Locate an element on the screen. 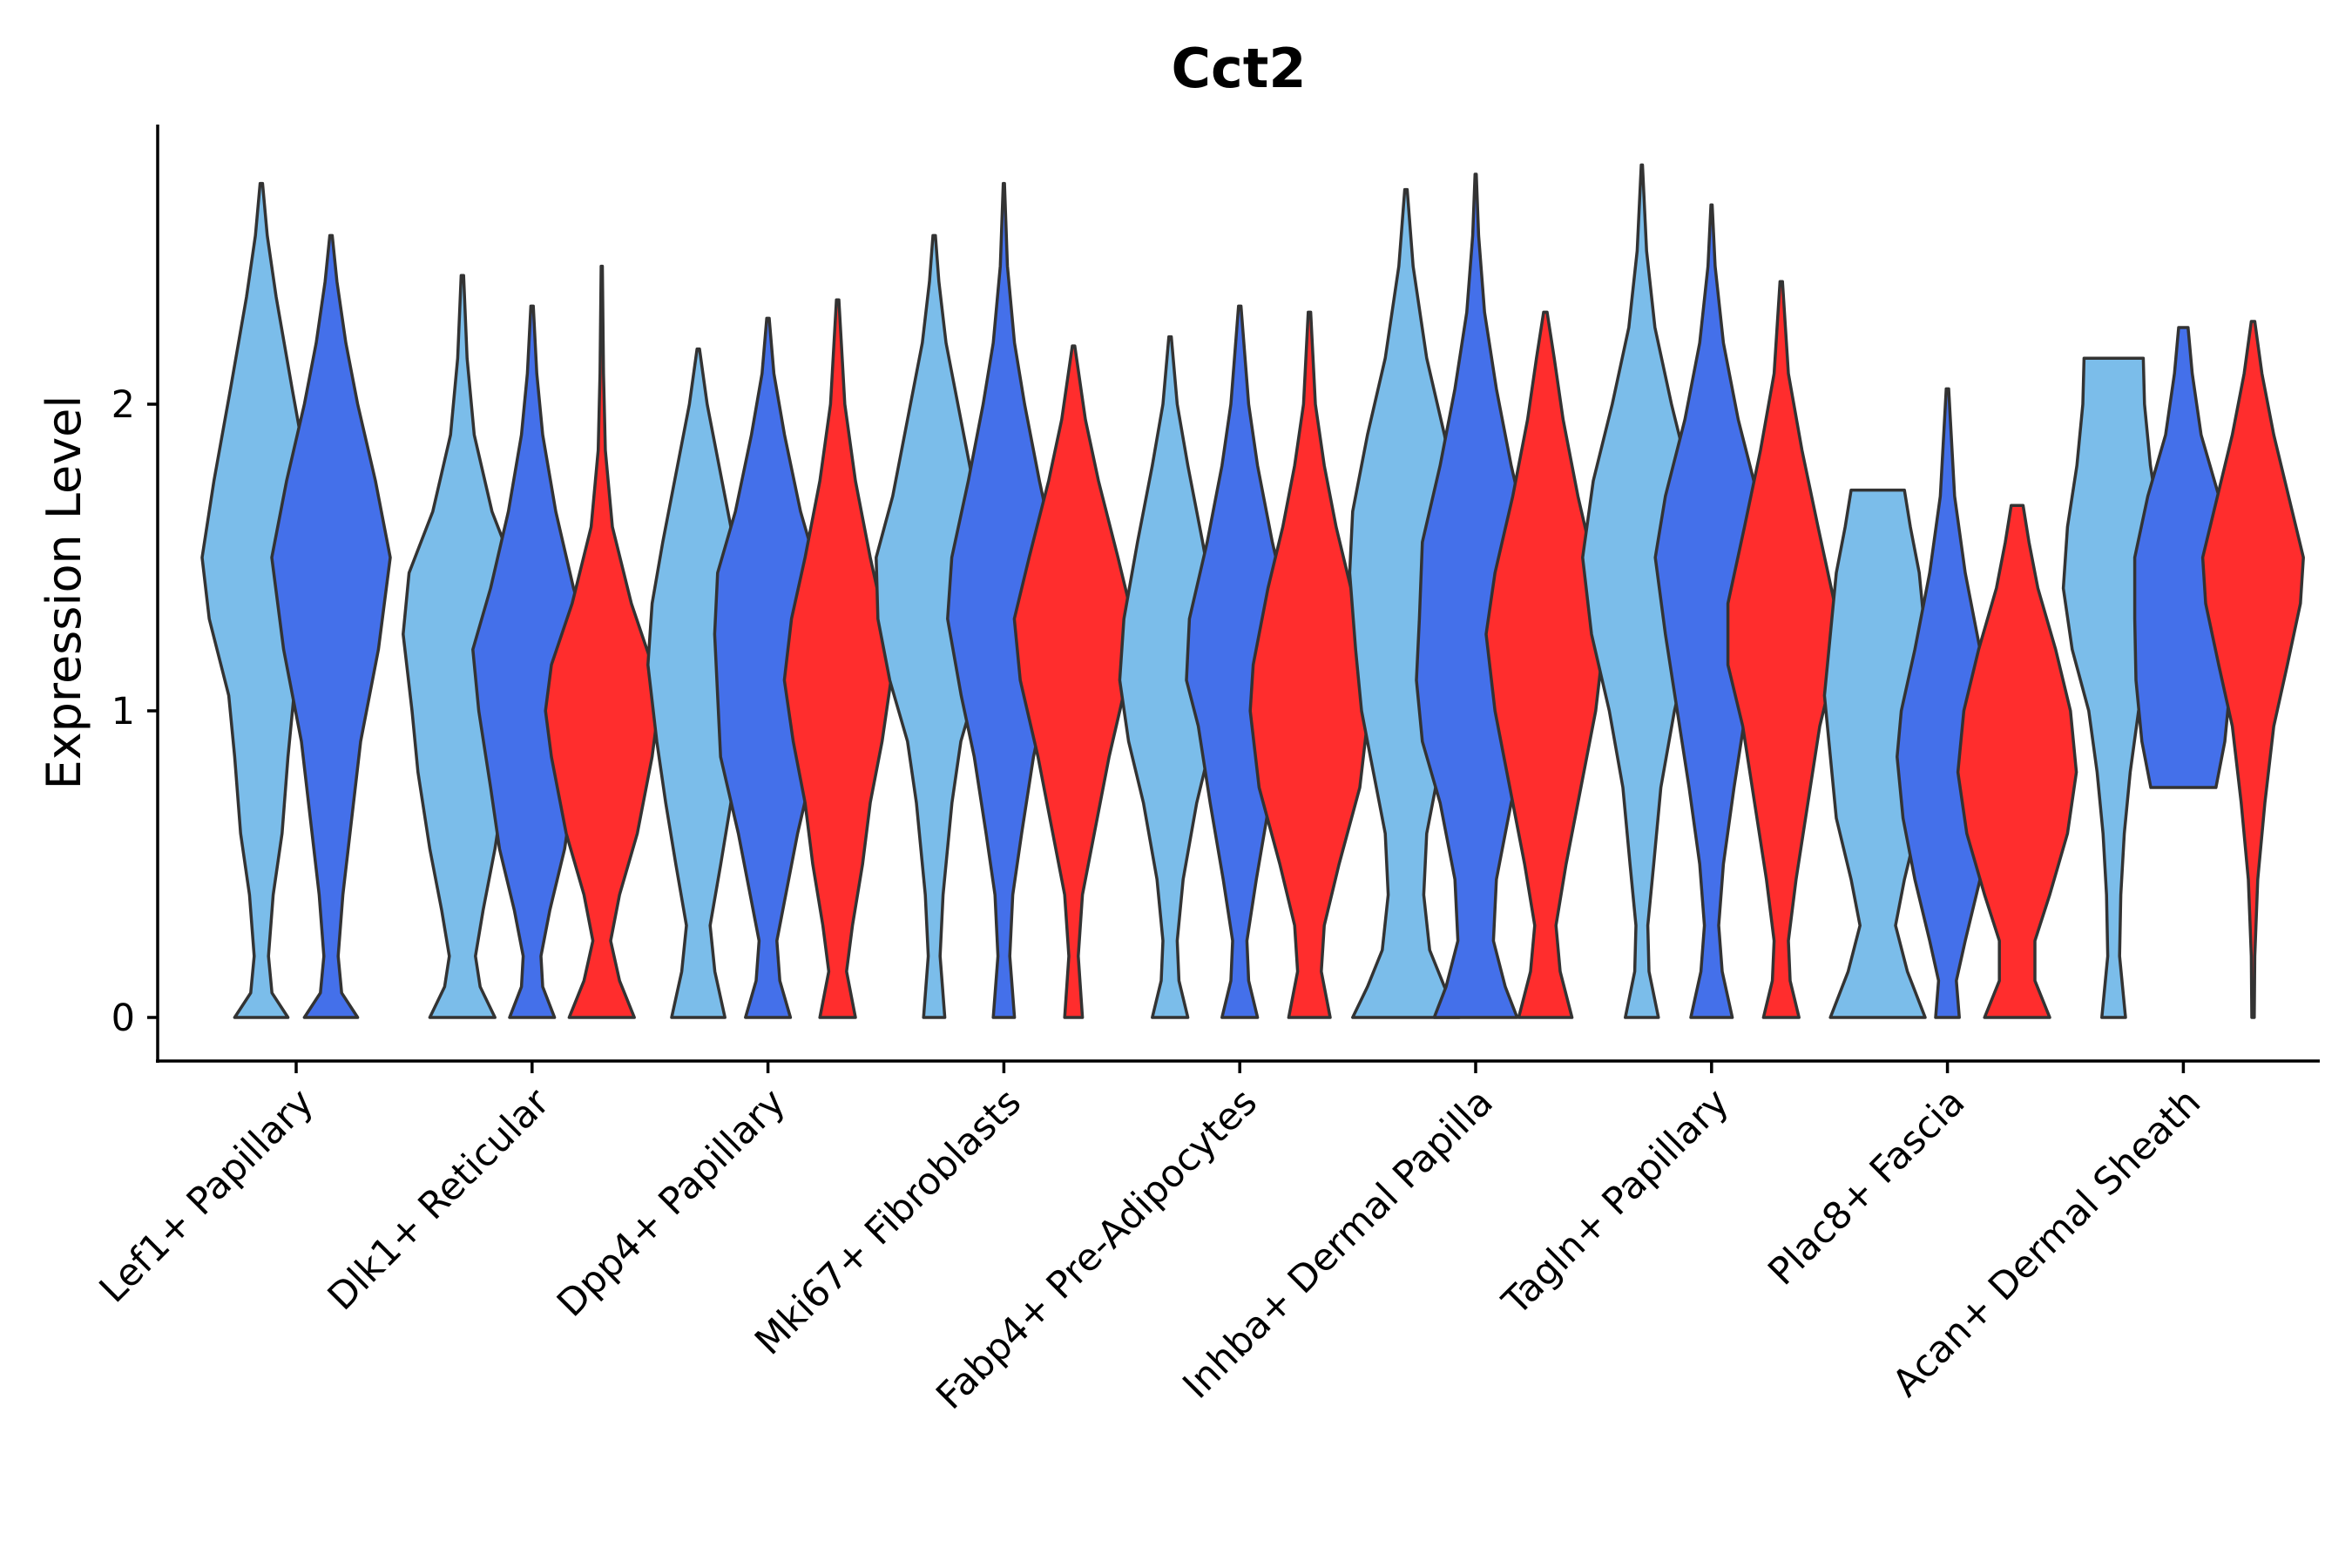 This screenshot has height=1568, width=2352. x-tick-label-dpp4-papillary: Dpp4+ Papillary is located at coordinates (672, 1202).